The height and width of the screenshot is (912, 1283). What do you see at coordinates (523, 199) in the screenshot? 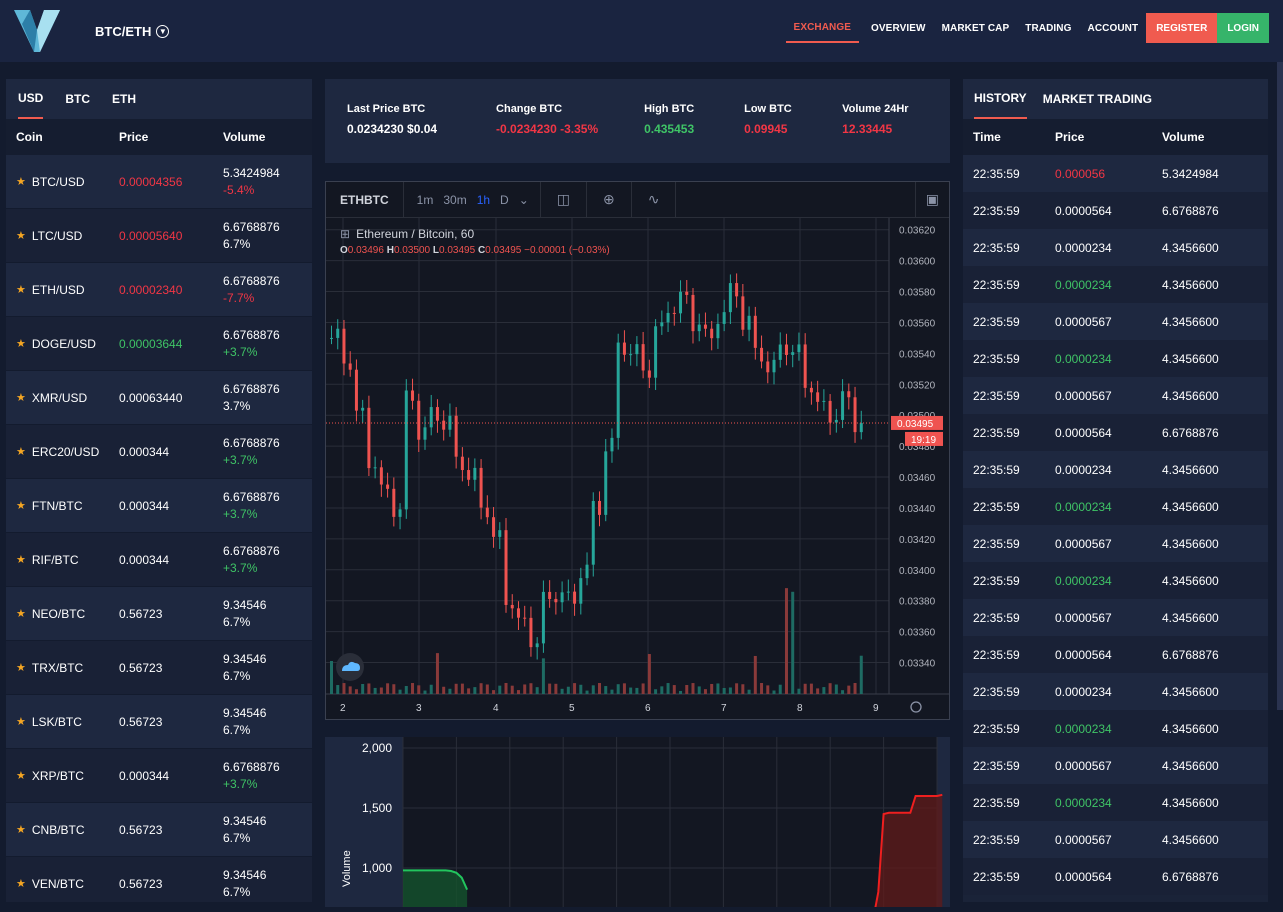
I see `timeframe-dropdown-icon: ⌄` at bounding box center [523, 199].